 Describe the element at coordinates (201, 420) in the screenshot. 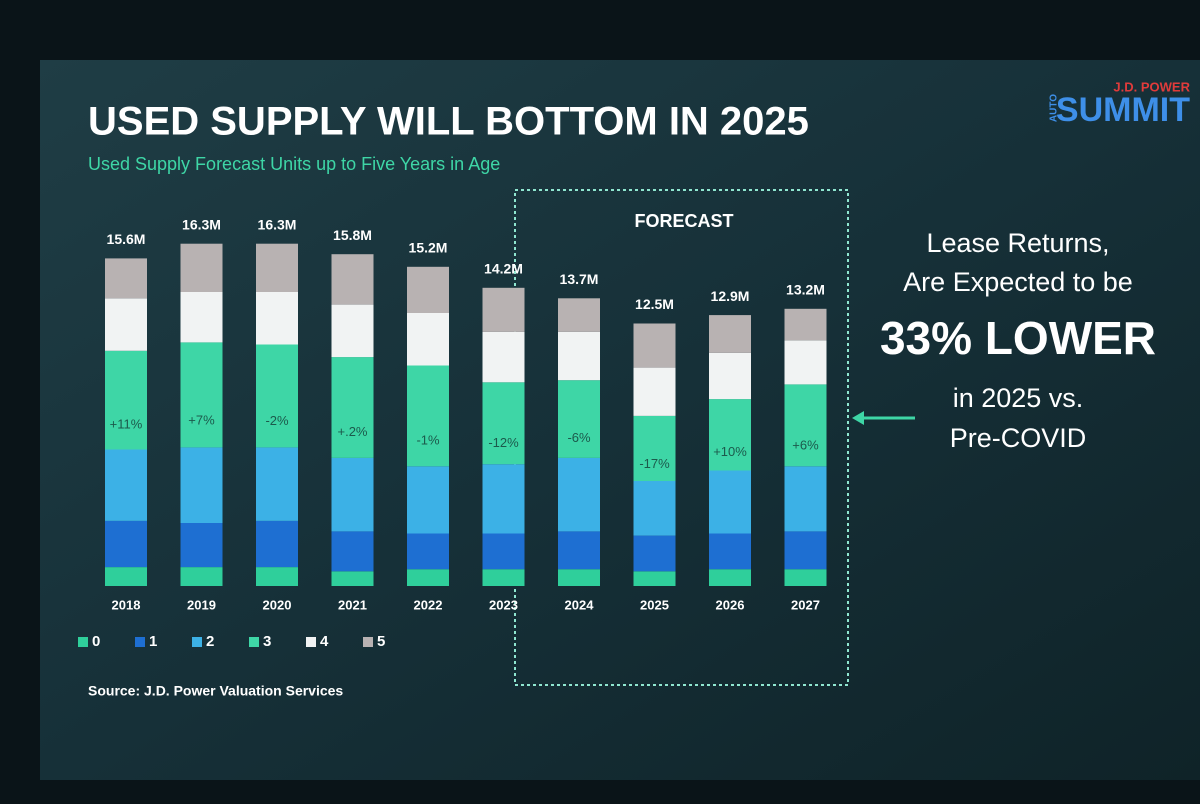

I see `change-label: +7%` at that location.